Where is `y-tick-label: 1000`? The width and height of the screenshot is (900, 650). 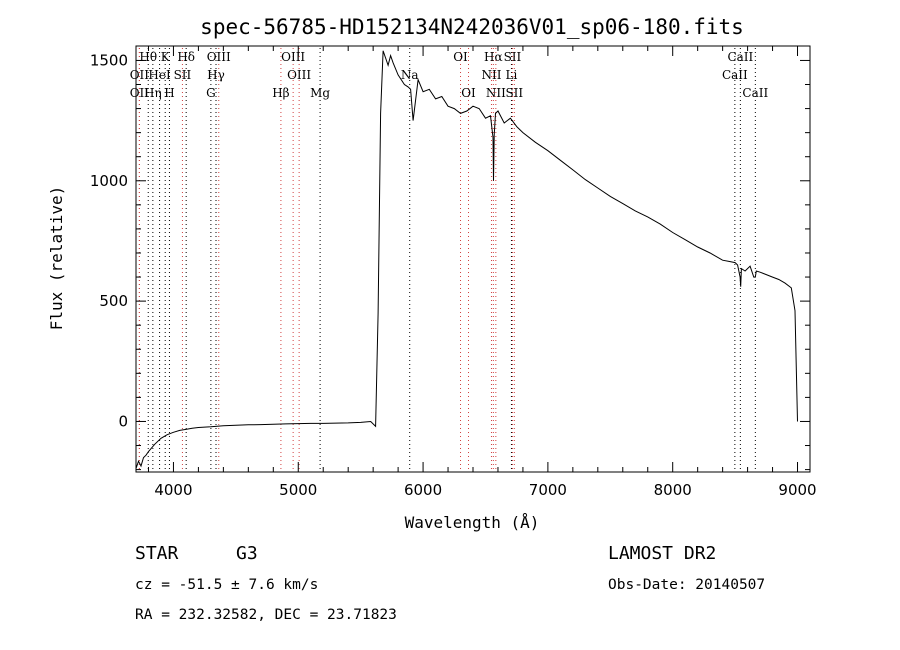
y-tick-label: 1000 is located at coordinates (109, 181).